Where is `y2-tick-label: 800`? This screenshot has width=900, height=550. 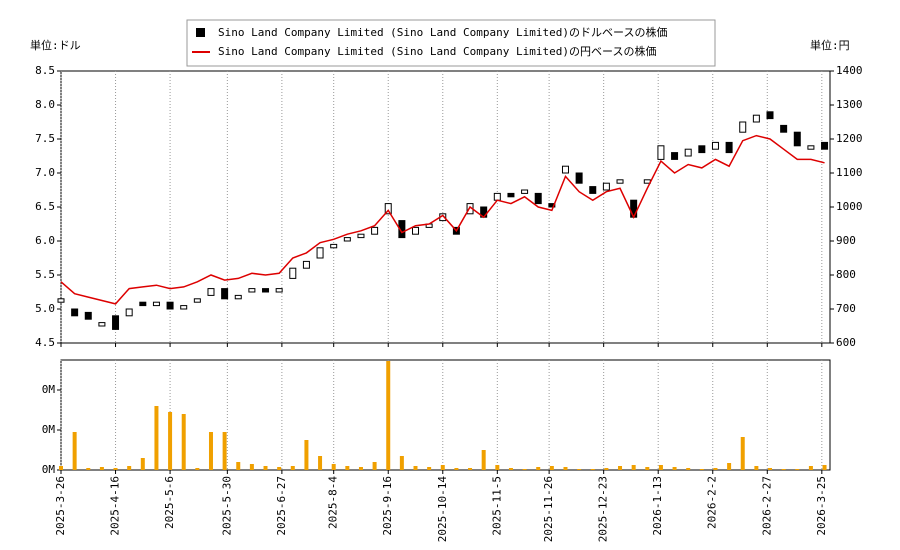
y2-tick-label: 800 is located at coordinates (846, 274).